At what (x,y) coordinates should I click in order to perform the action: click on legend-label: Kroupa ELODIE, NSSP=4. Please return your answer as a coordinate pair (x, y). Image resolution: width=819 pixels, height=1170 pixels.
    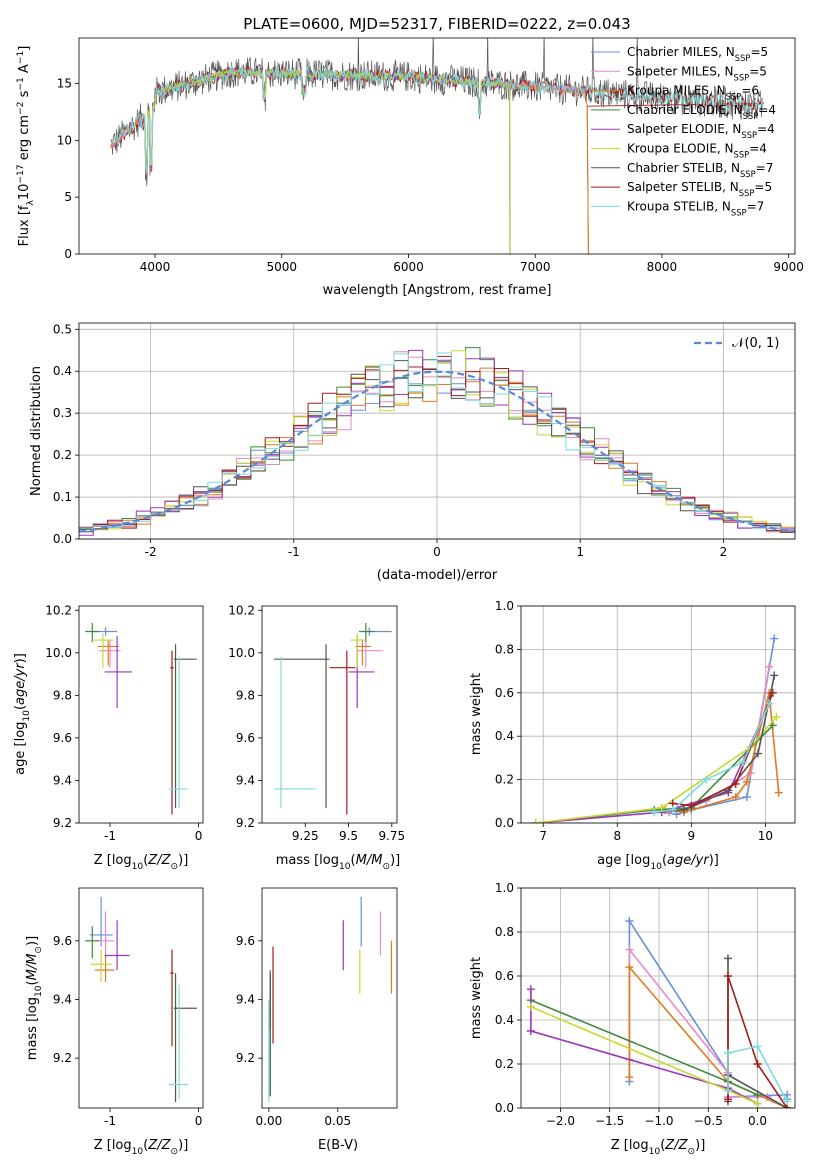
    Looking at the image, I should click on (697, 151).